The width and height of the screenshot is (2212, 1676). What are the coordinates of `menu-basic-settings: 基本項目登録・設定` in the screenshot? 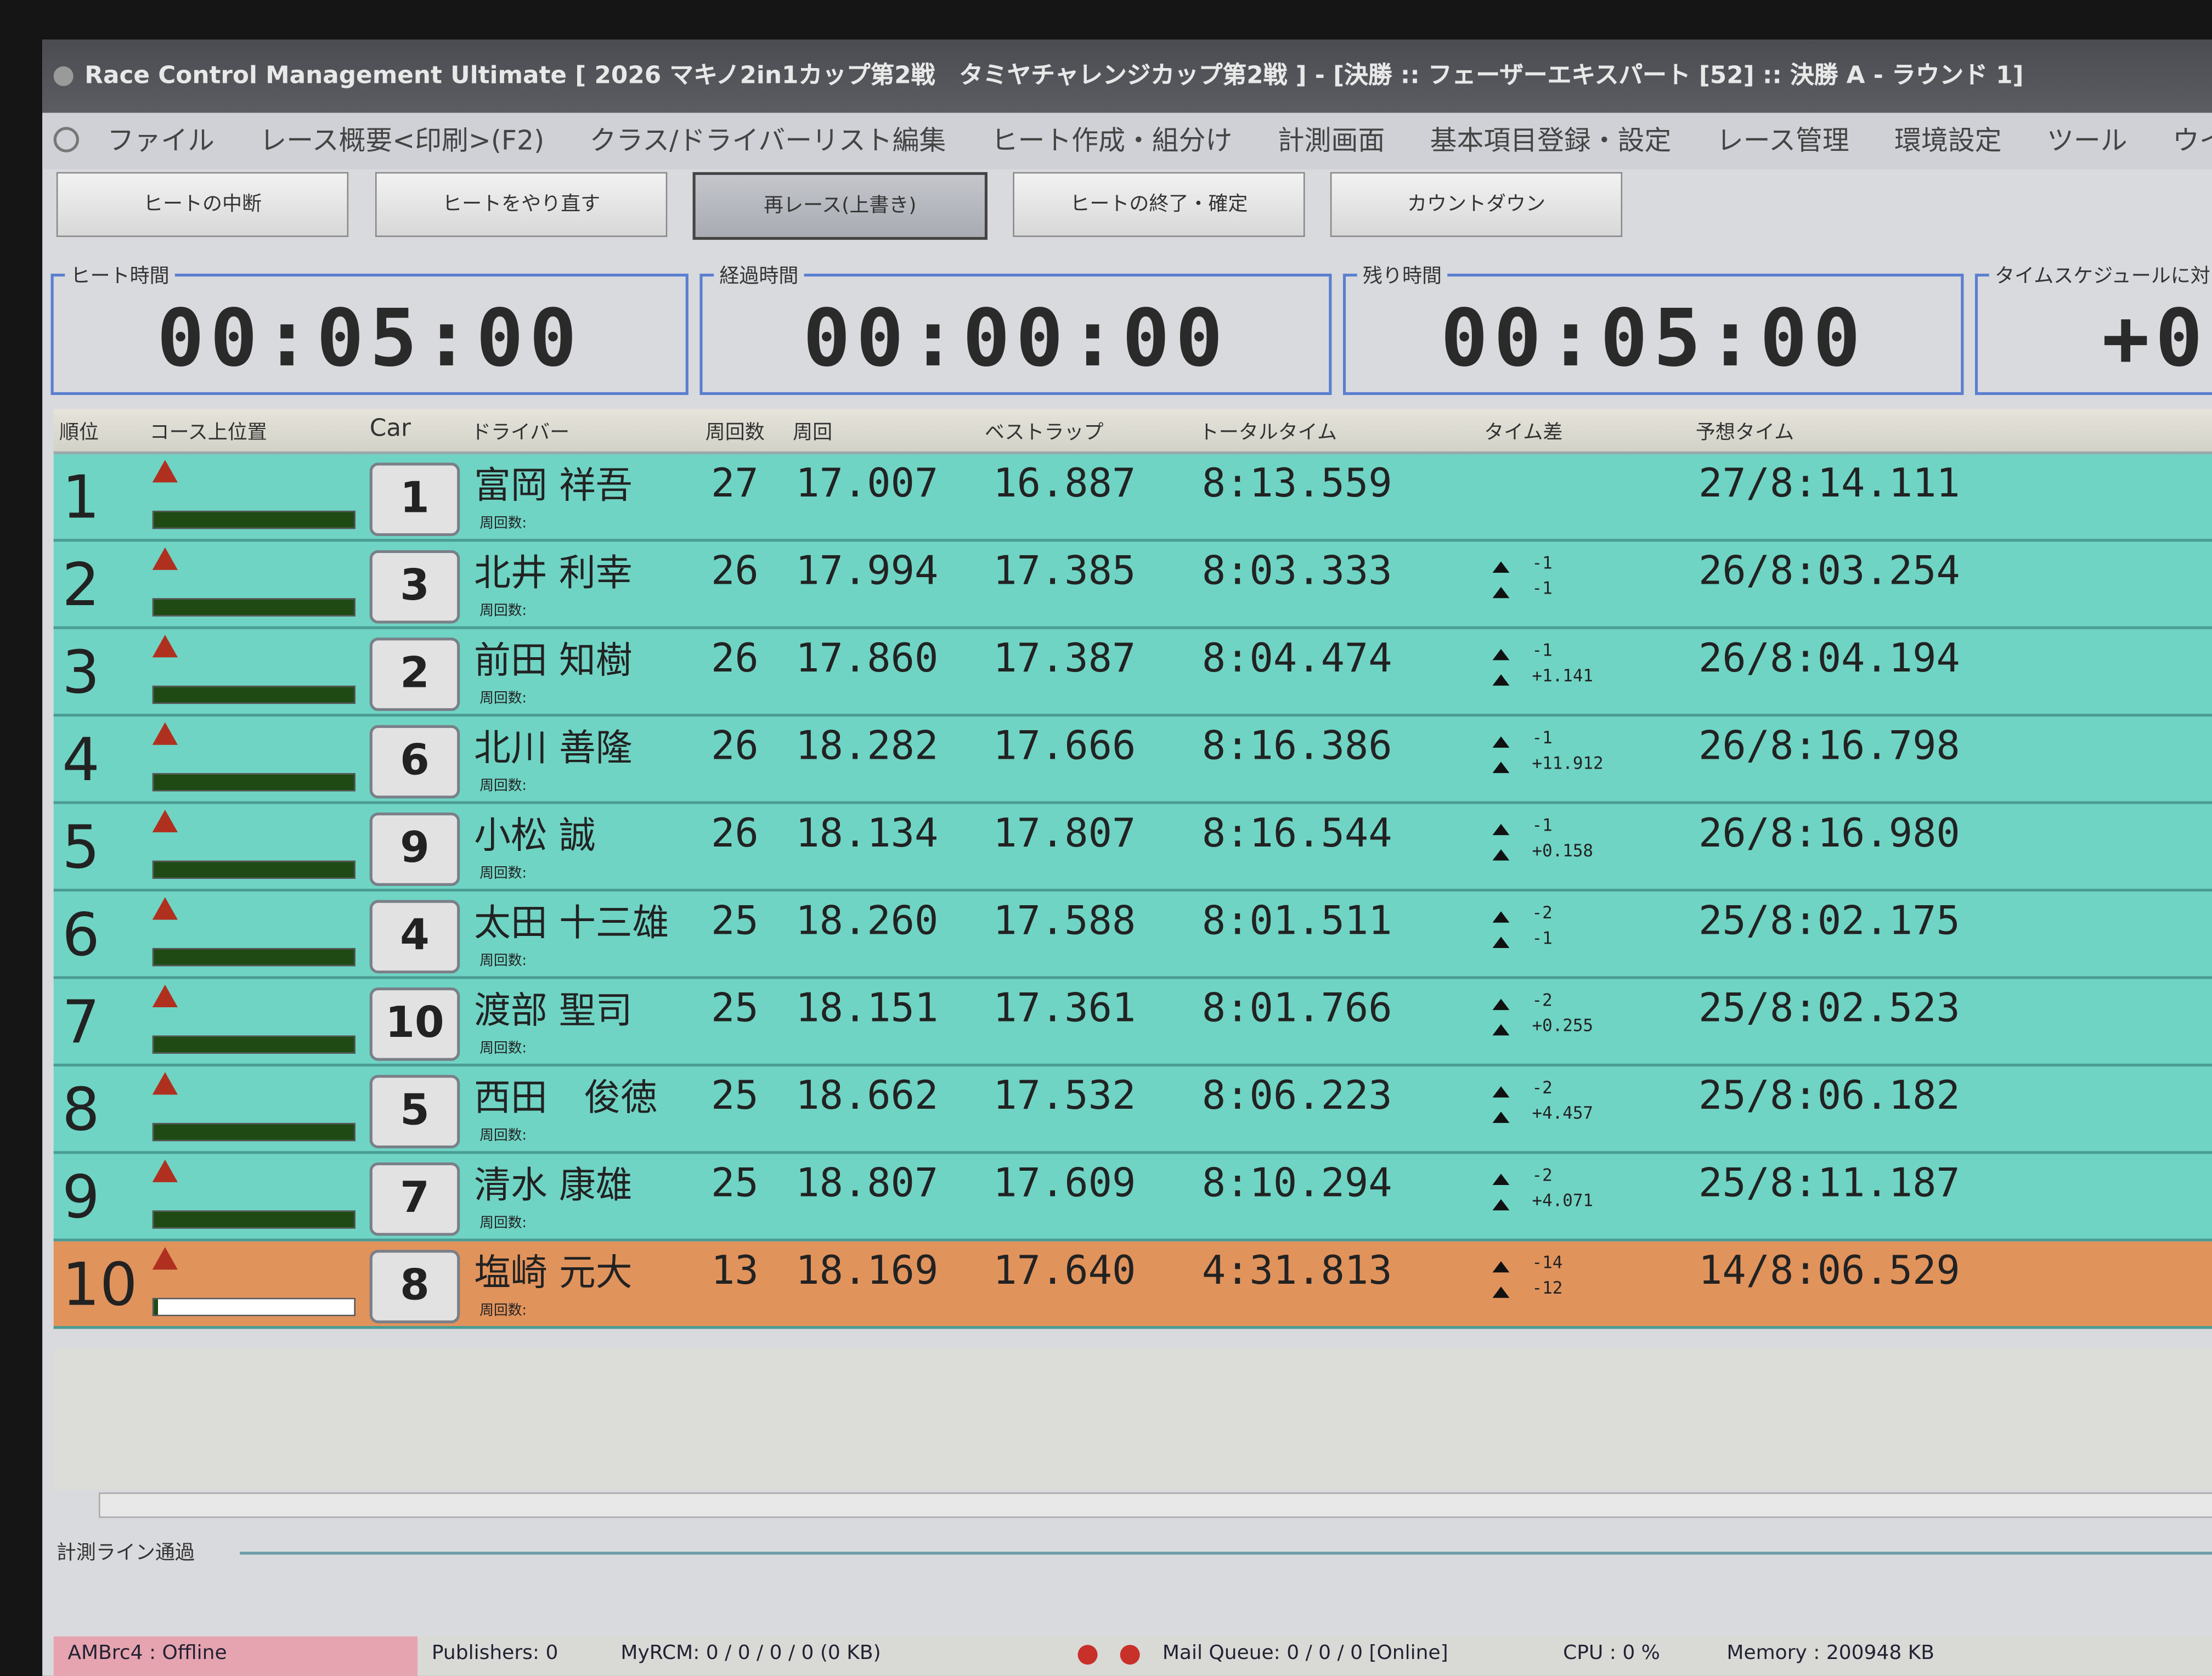 It's located at (1551, 141).